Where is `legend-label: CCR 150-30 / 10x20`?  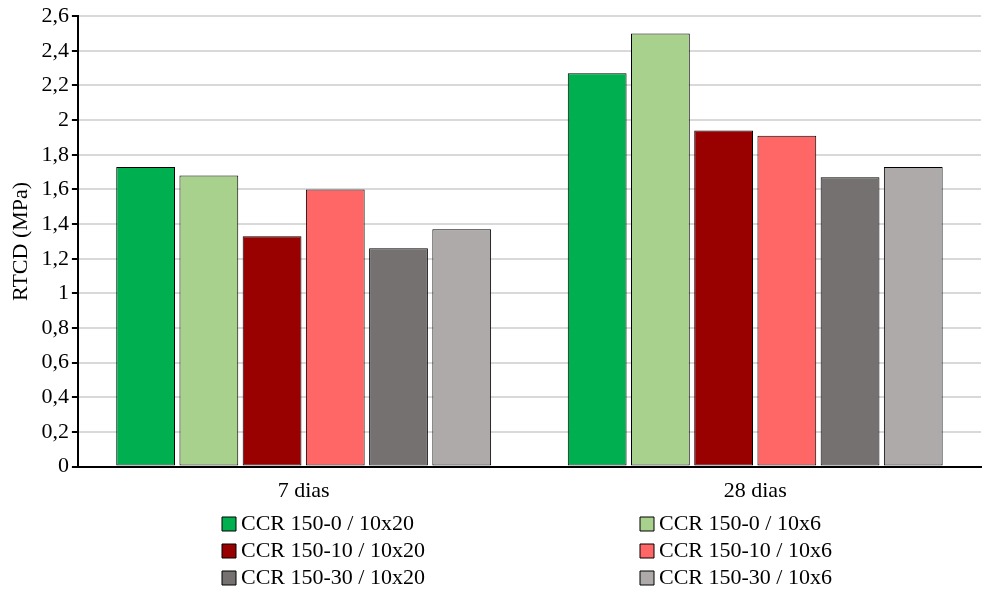 legend-label: CCR 150-30 / 10x20 is located at coordinates (333, 576).